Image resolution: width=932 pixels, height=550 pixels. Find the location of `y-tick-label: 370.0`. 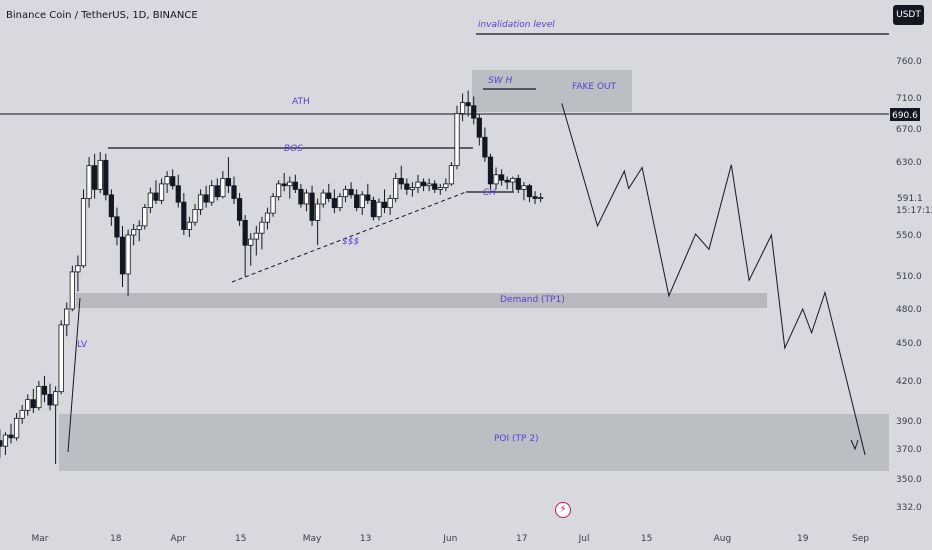

y-tick-label: 370.0 is located at coordinates (909, 450).